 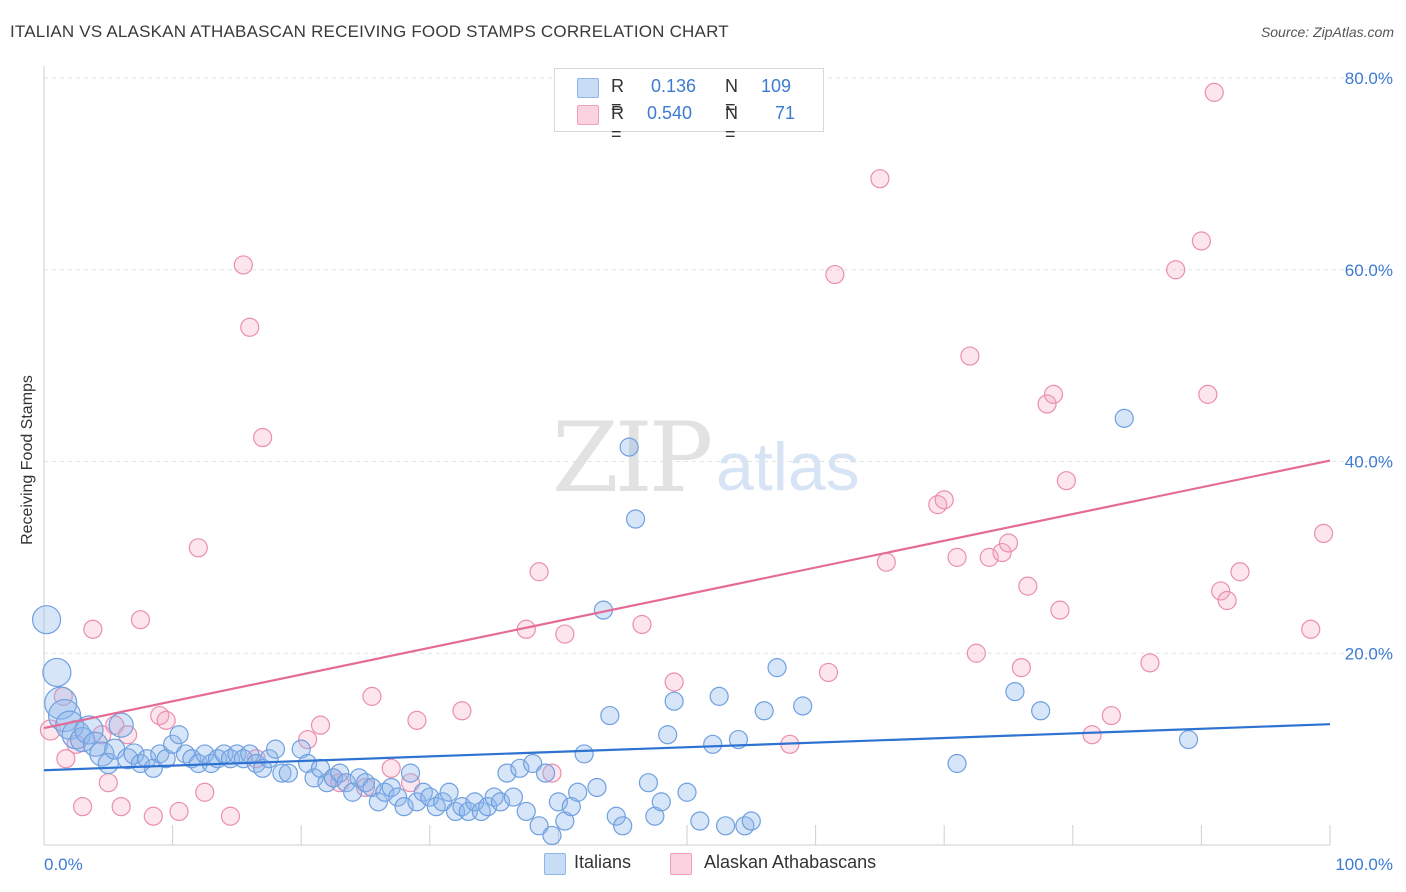 I want to click on legend-swatch-italians, so click(x=555, y=864).